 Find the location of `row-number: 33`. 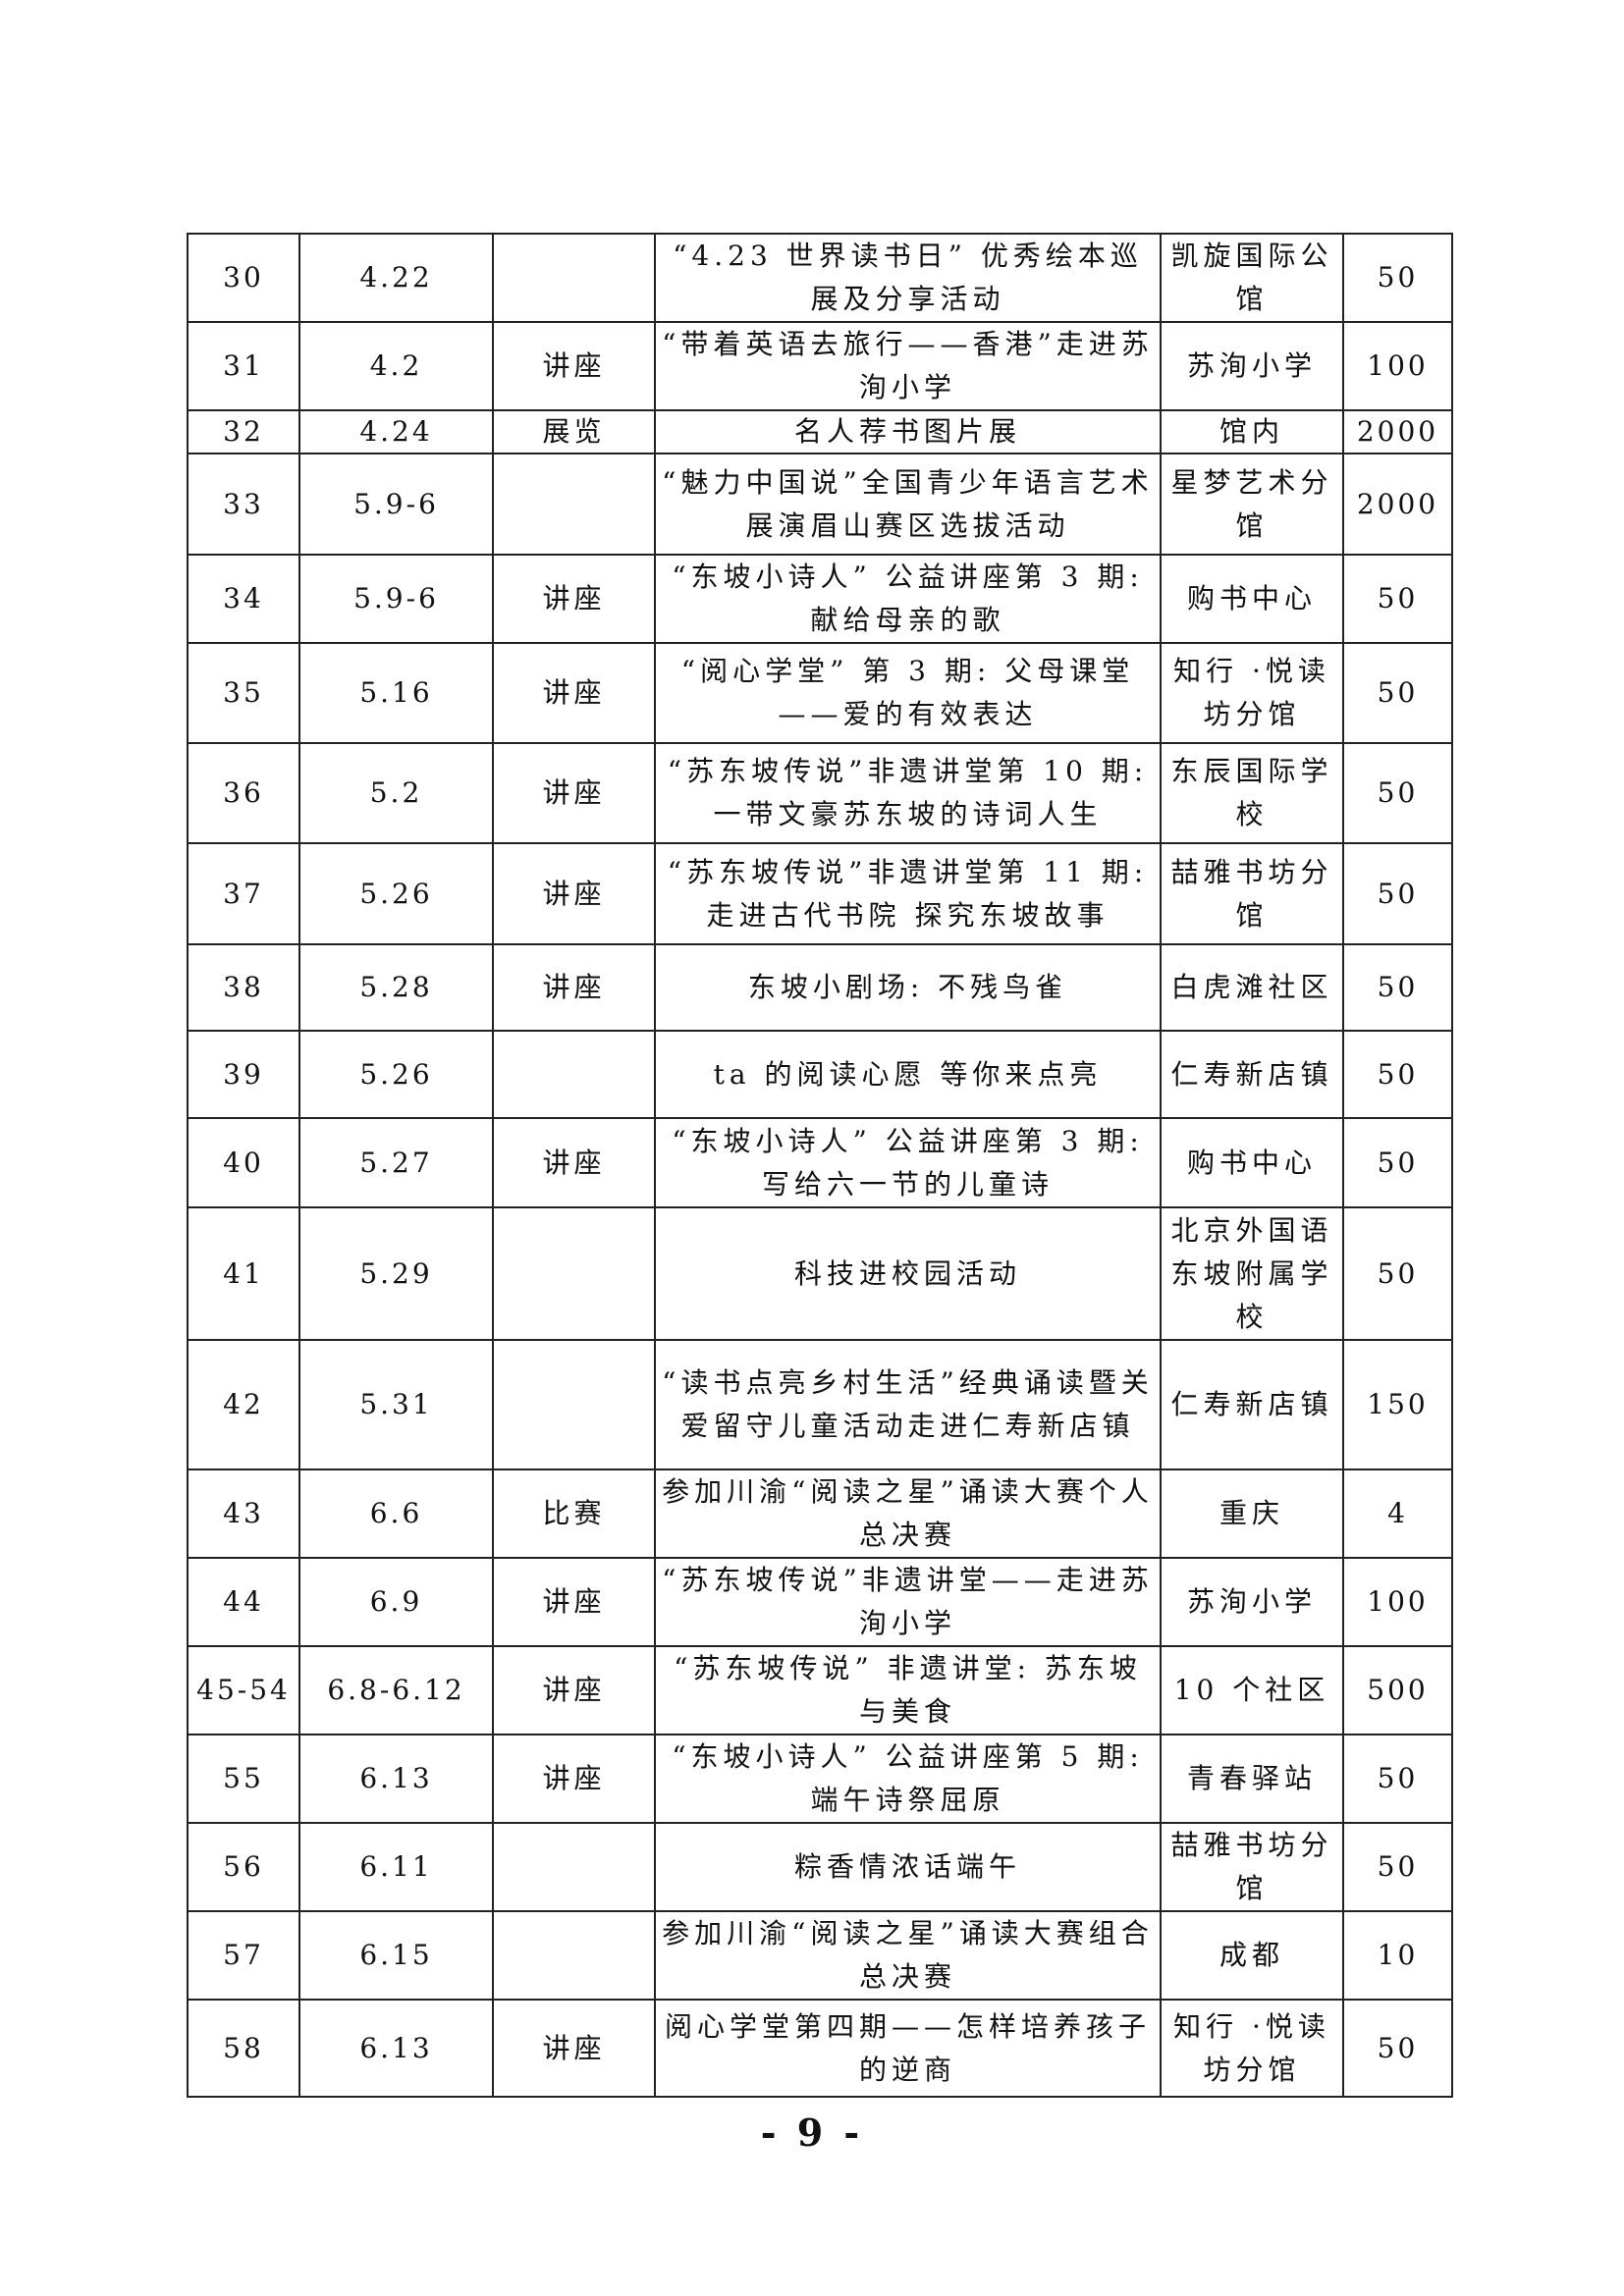

row-number: 33 is located at coordinates (243, 504).